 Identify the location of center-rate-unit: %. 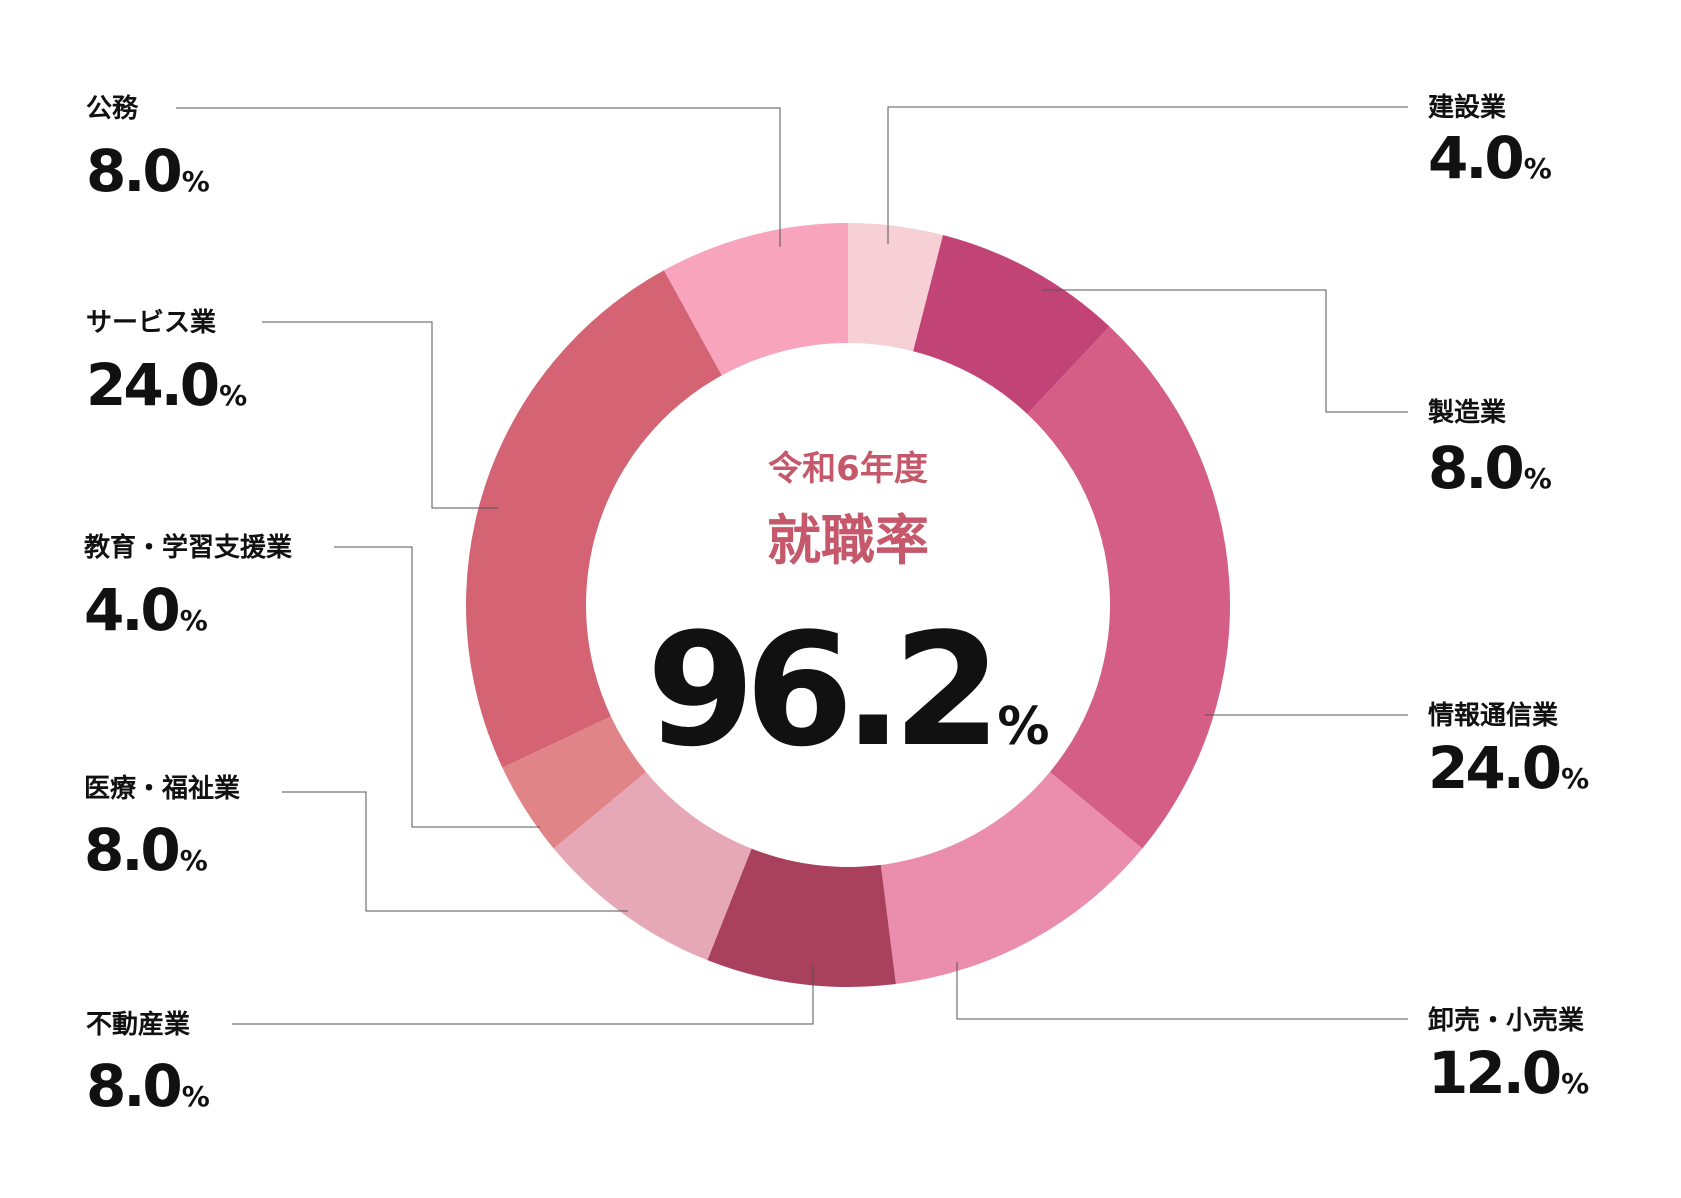
(1023, 727).